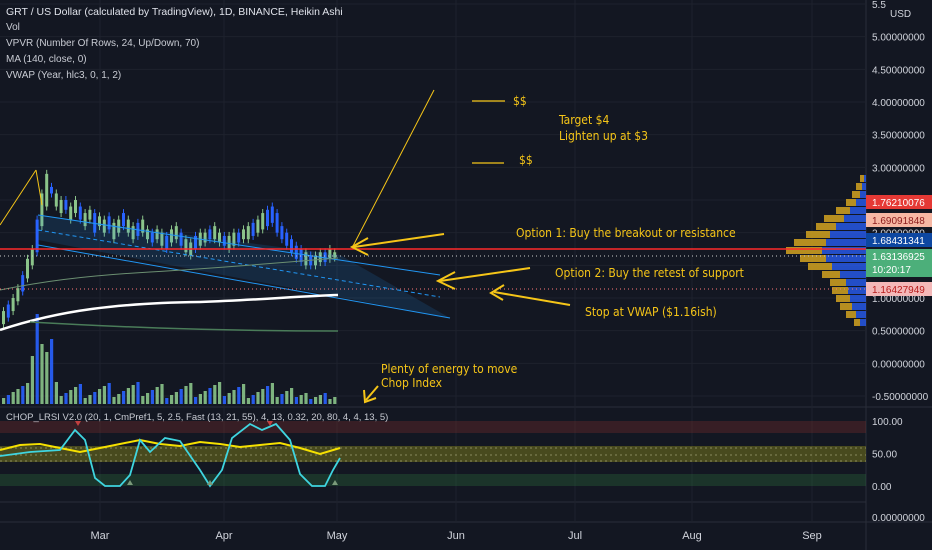 Image resolution: width=932 pixels, height=550 pixels. I want to click on price-tag-red: 1.76210076, so click(899, 202).